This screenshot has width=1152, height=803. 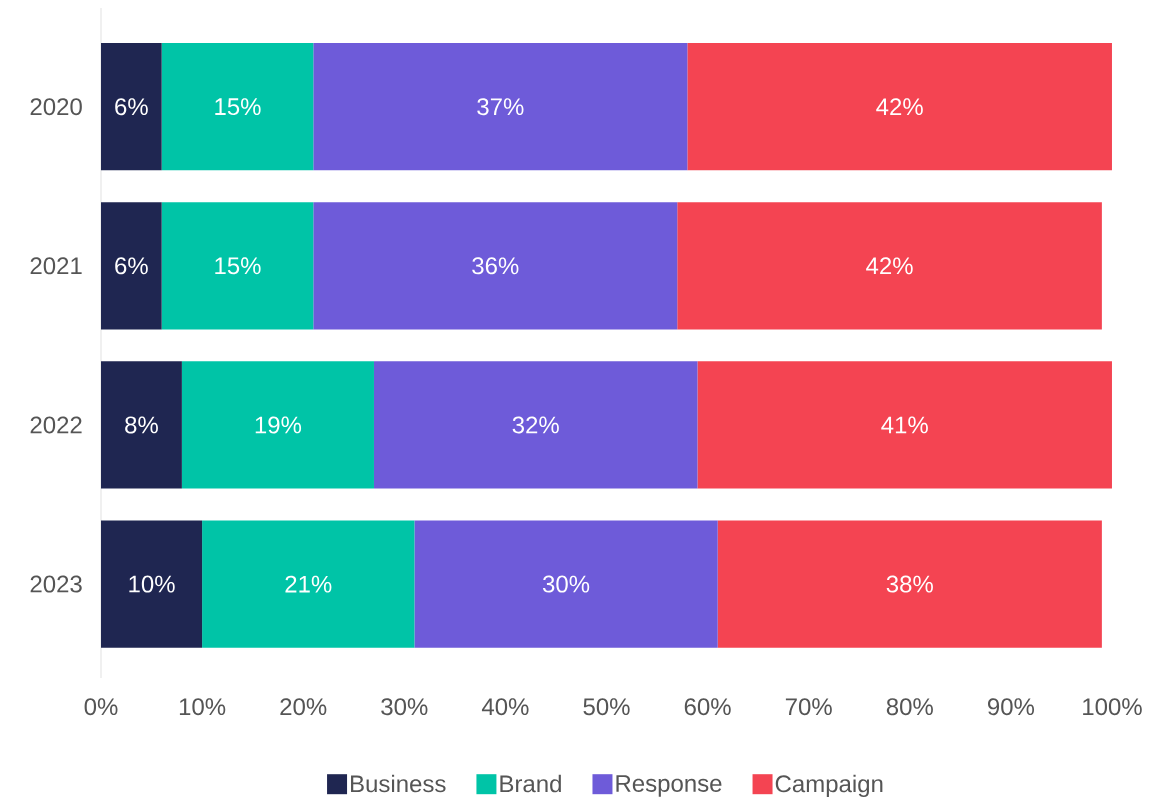 I want to click on y-tick-label: 2020, so click(x=56, y=107).